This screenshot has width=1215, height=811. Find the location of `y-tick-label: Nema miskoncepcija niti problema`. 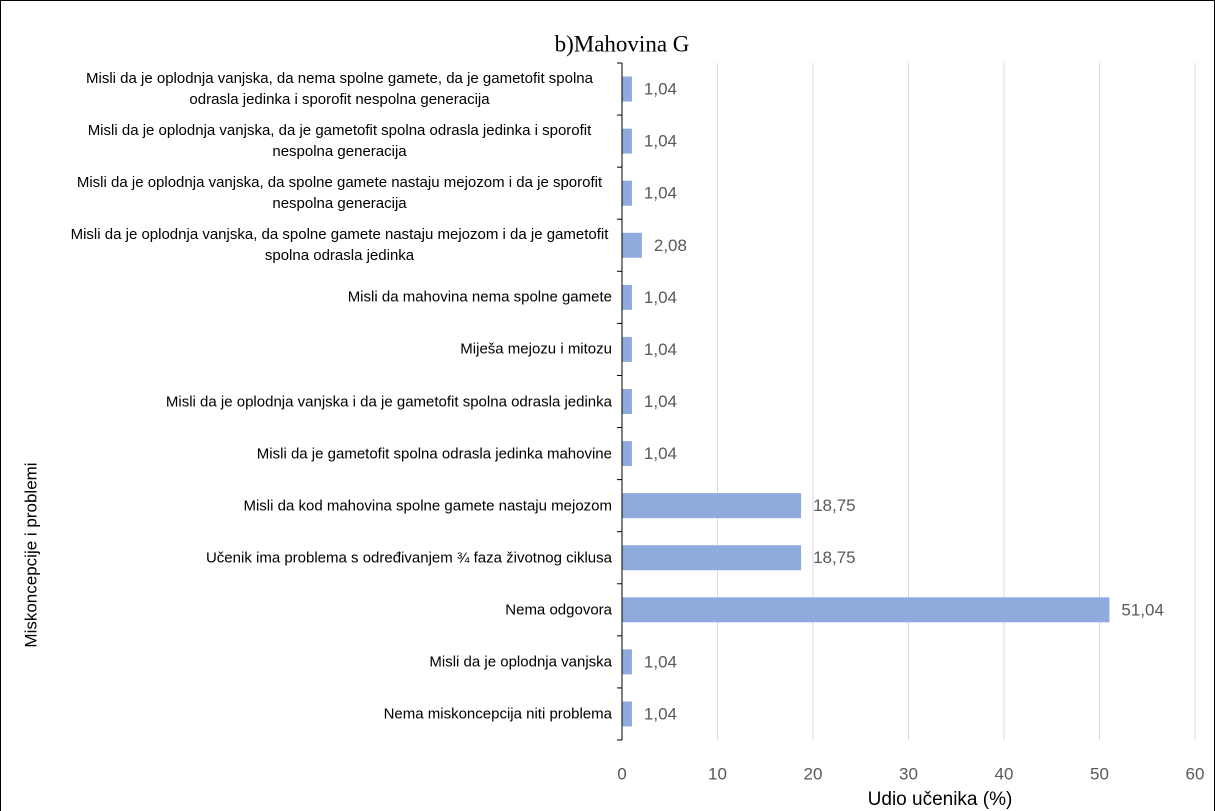

y-tick-label: Nema miskoncepcija niti problema is located at coordinates (306, 713).